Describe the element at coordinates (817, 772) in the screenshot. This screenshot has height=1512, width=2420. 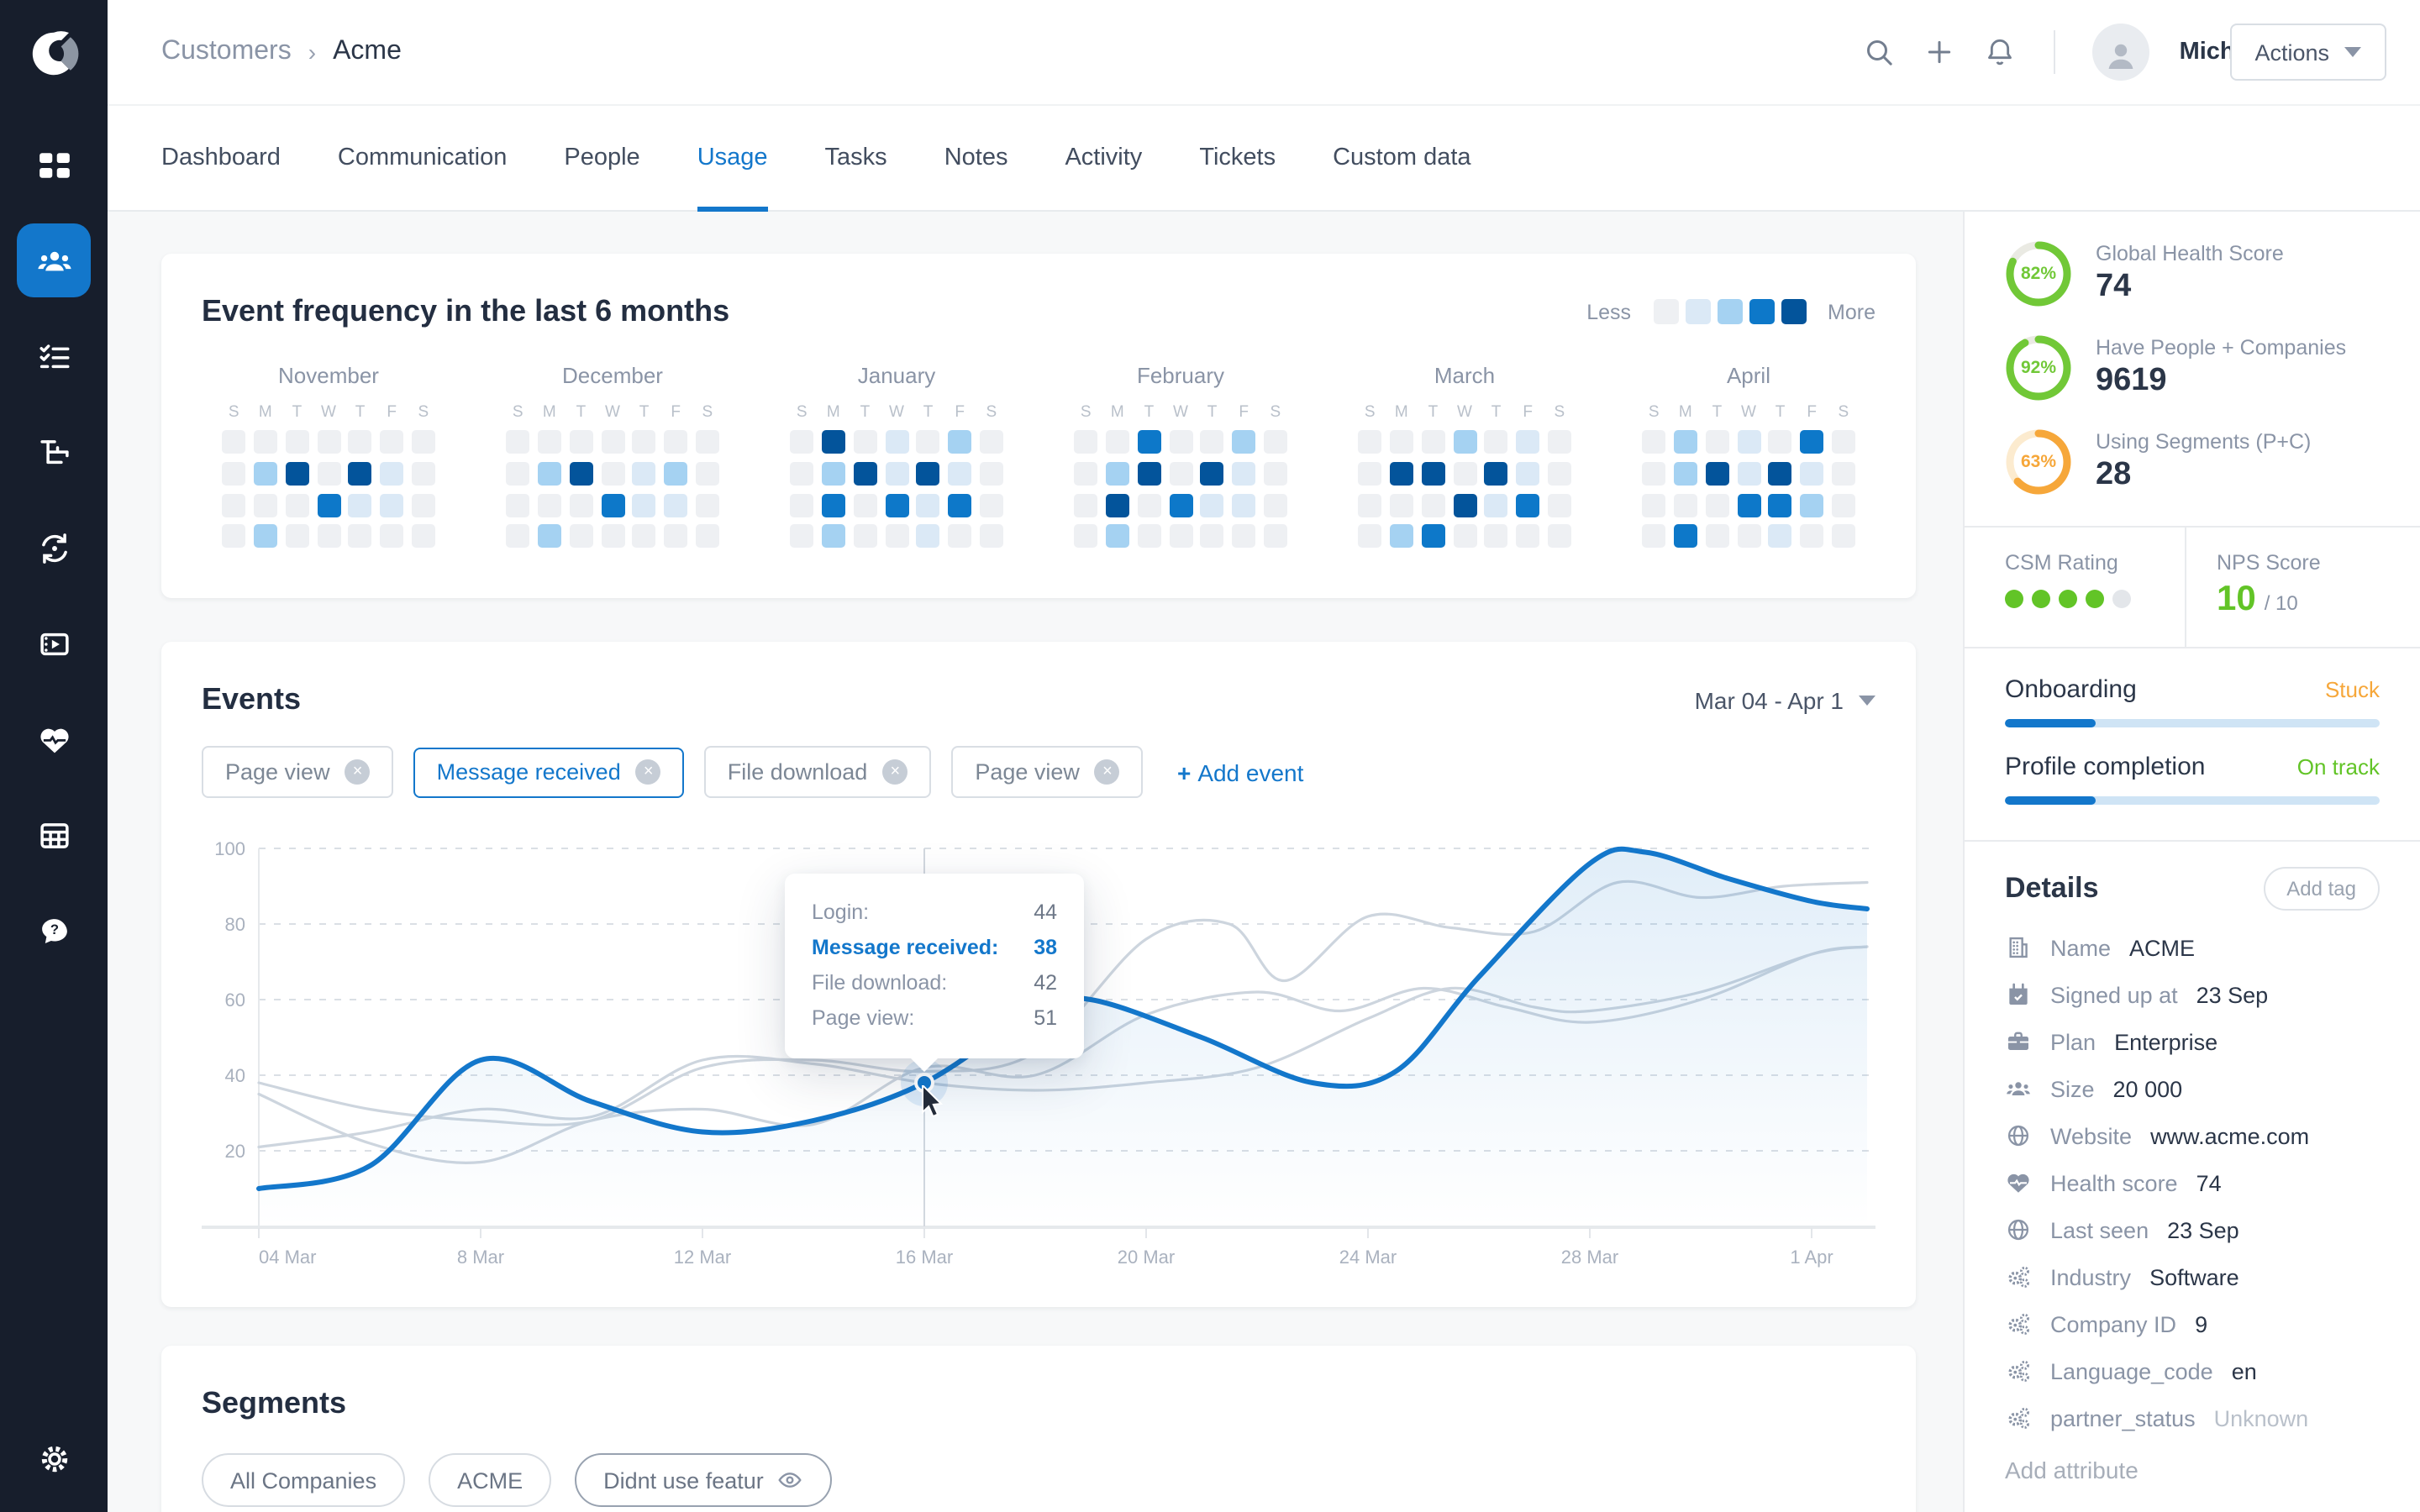
I see `event-filter-chip-file-download: File download ×` at that location.